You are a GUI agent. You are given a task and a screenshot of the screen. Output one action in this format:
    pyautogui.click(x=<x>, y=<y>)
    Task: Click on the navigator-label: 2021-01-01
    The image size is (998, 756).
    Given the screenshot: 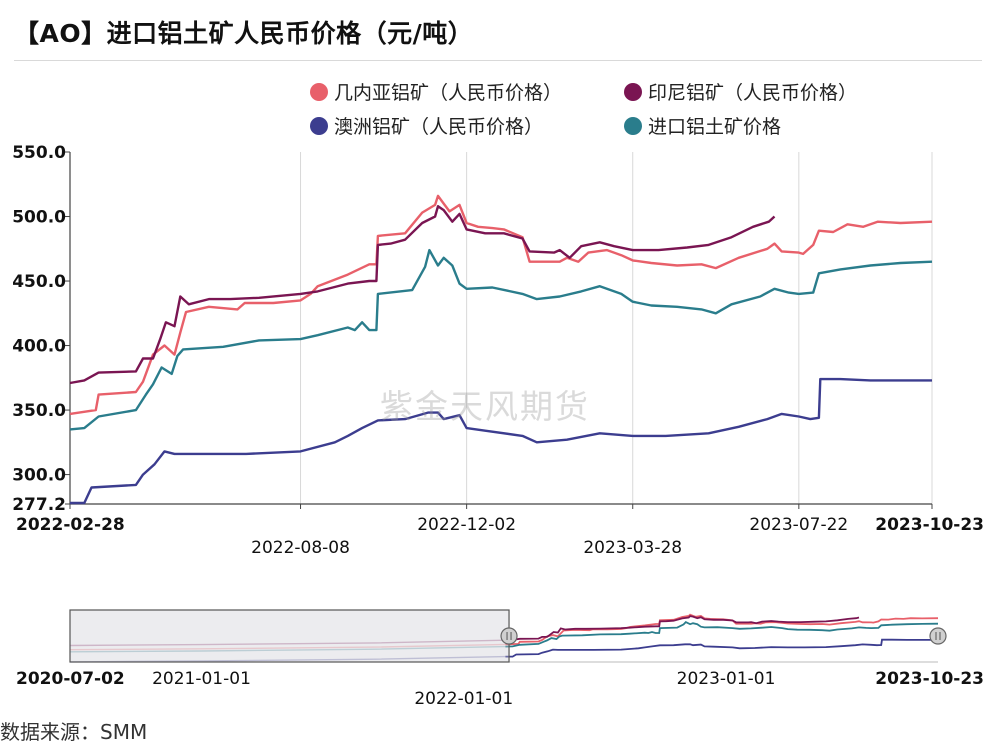 What is the action you would take?
    pyautogui.click(x=201, y=679)
    